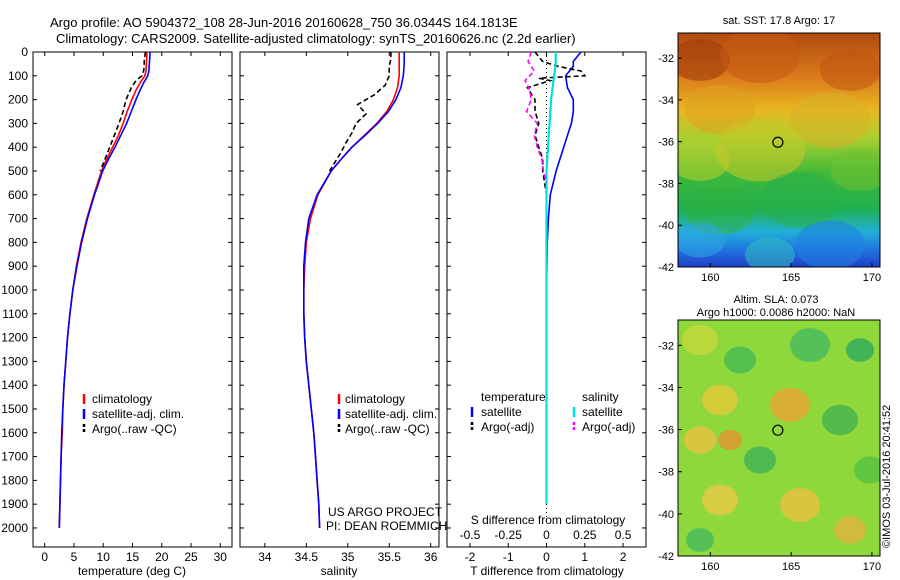 Image resolution: width=900 pixels, height=580 pixels. What do you see at coordinates (18, 76) in the screenshot?
I see `depth-tick-label: 100` at bounding box center [18, 76].